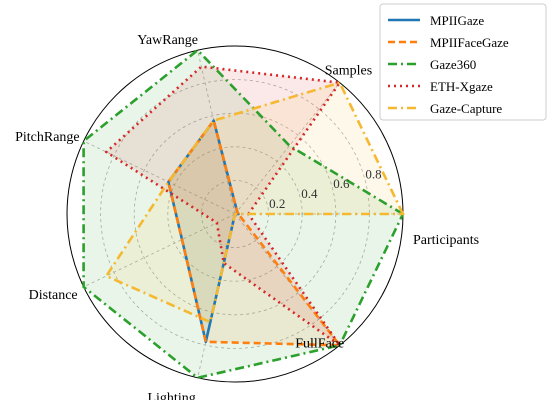 Image resolution: width=550 pixels, height=400 pixels. What do you see at coordinates (457, 20) in the screenshot?
I see `legend-label-0: MPIIGaze` at bounding box center [457, 20].